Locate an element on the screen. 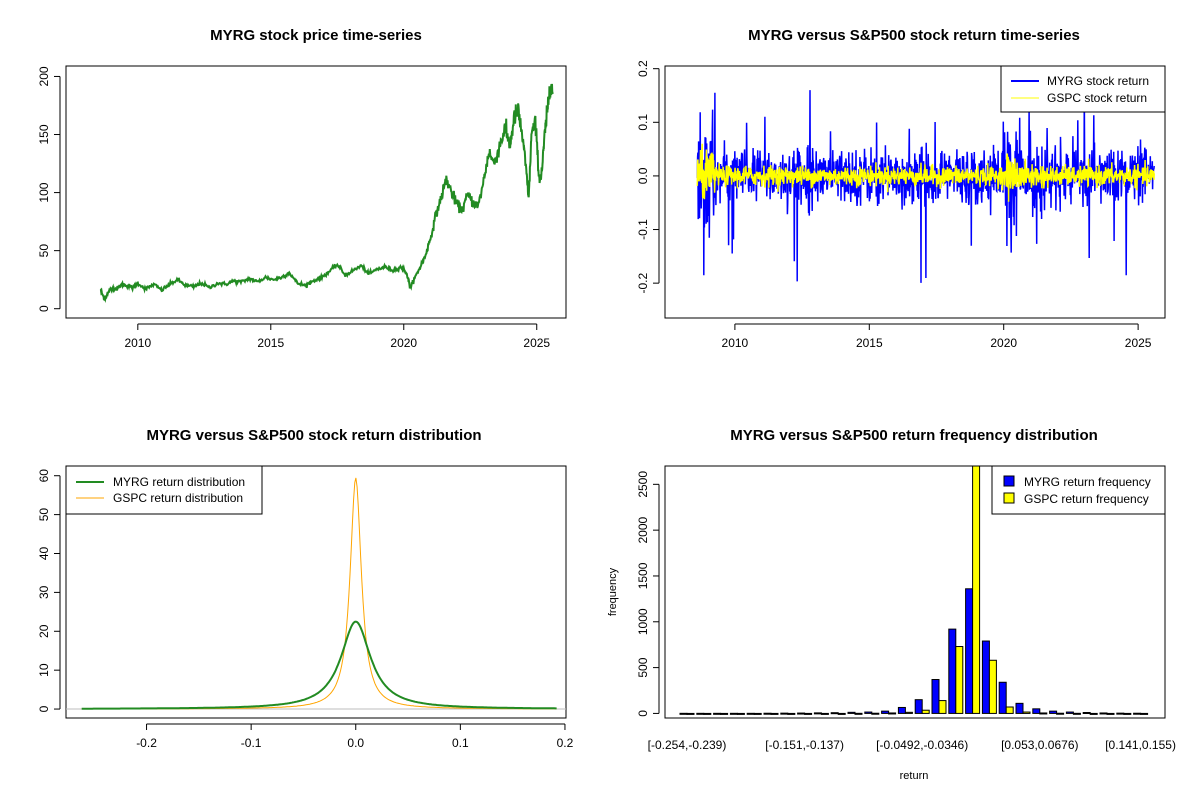 The height and width of the screenshot is (800, 1200). frequency-plot-frame is located at coordinates (915, 592).